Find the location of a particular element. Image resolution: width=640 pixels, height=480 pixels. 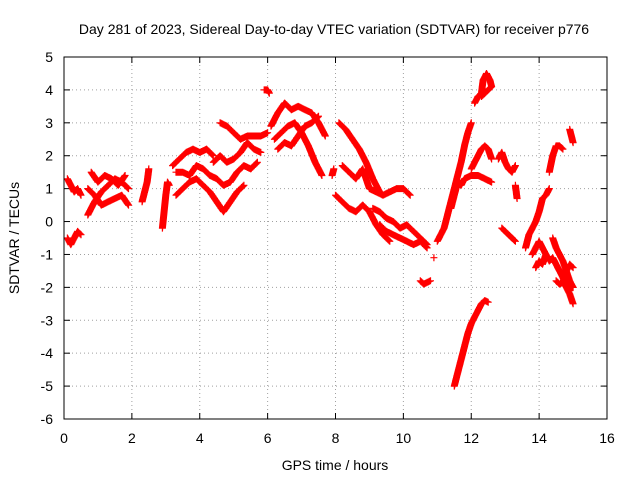

series-seg32 is located at coordinates (516, 191).